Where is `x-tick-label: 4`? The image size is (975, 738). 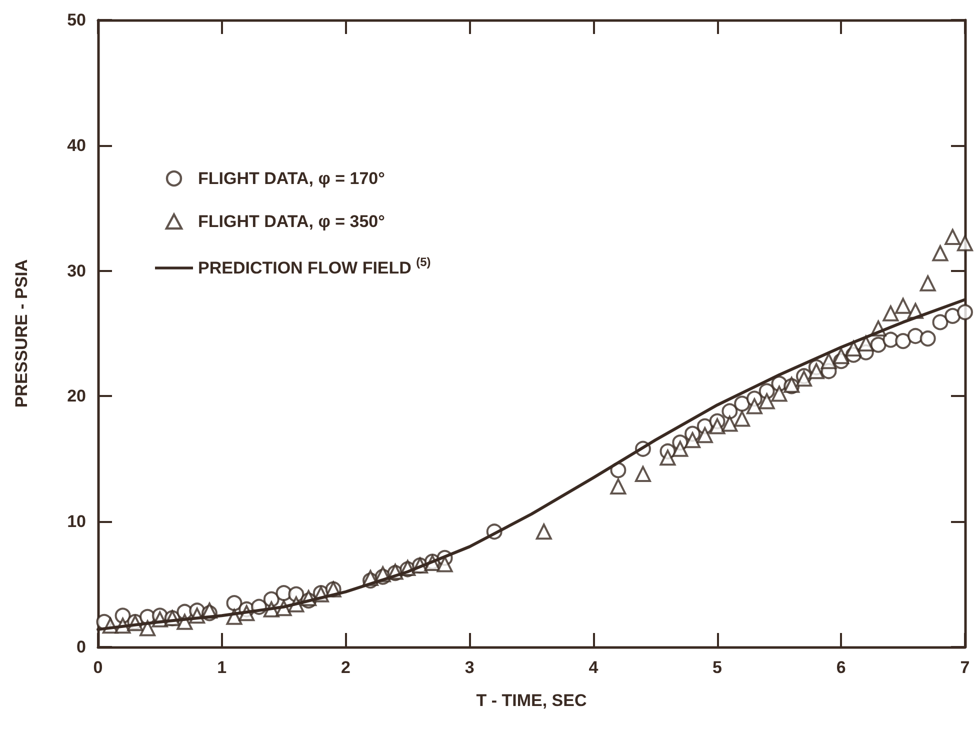
x-tick-label: 4 is located at coordinates (593, 667).